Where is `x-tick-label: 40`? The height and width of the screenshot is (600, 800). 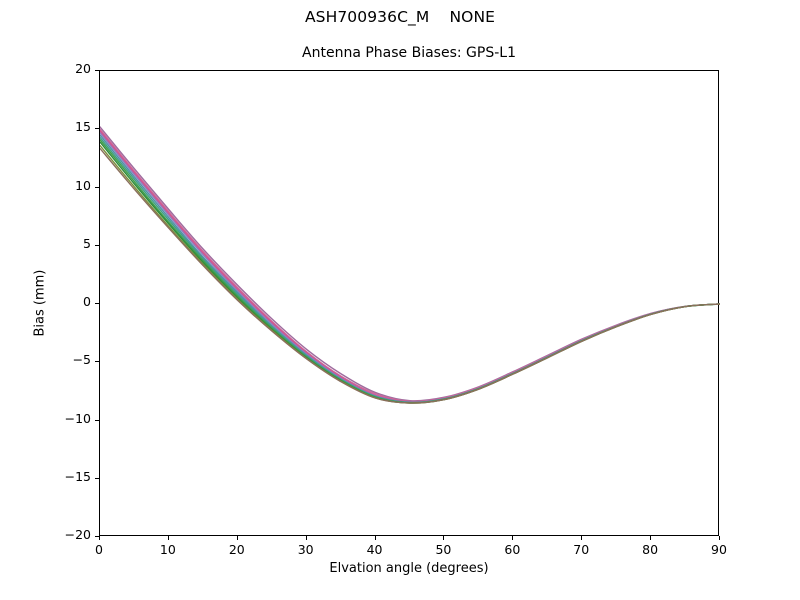
x-tick-label: 40 is located at coordinates (374, 549).